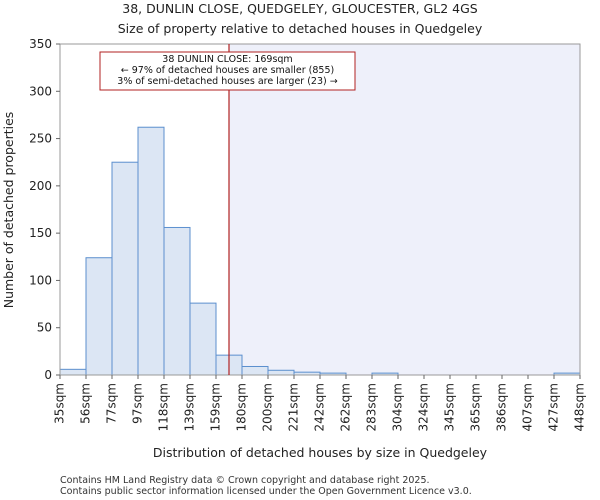 The image size is (600, 500). What do you see at coordinates (112, 403) in the screenshot?
I see `x-tick-label-77sqm: 77sqm` at bounding box center [112, 403].